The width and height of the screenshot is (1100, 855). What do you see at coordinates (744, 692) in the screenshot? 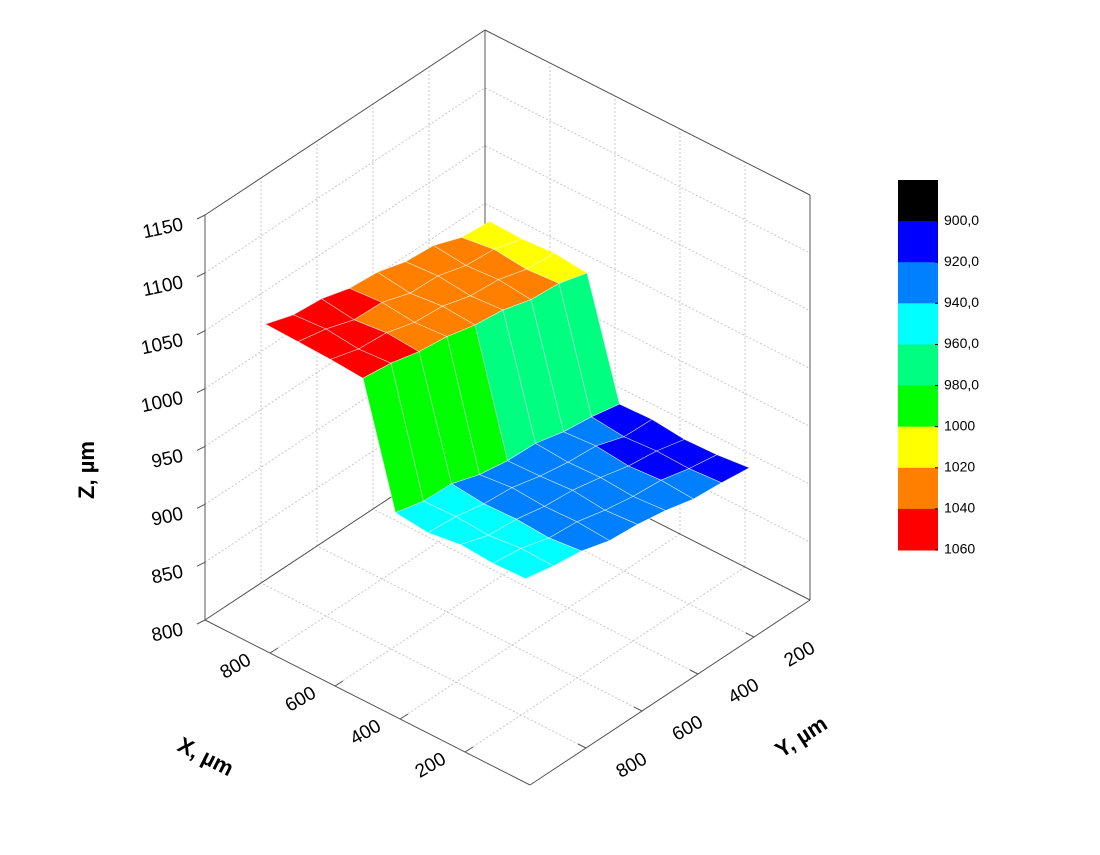
I see `y-tick-label: 400` at bounding box center [744, 692].